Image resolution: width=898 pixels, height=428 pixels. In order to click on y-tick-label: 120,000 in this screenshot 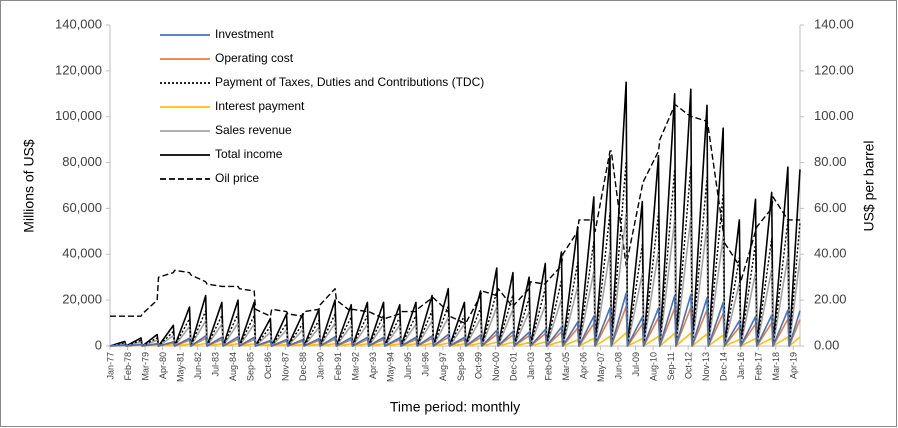, I will do `click(78, 69)`.